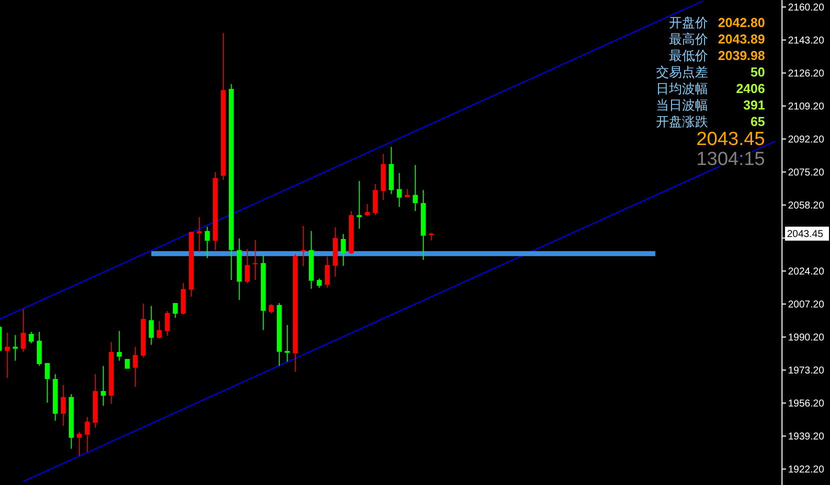  I want to click on y-tick-label: 2024.20, so click(806, 272).